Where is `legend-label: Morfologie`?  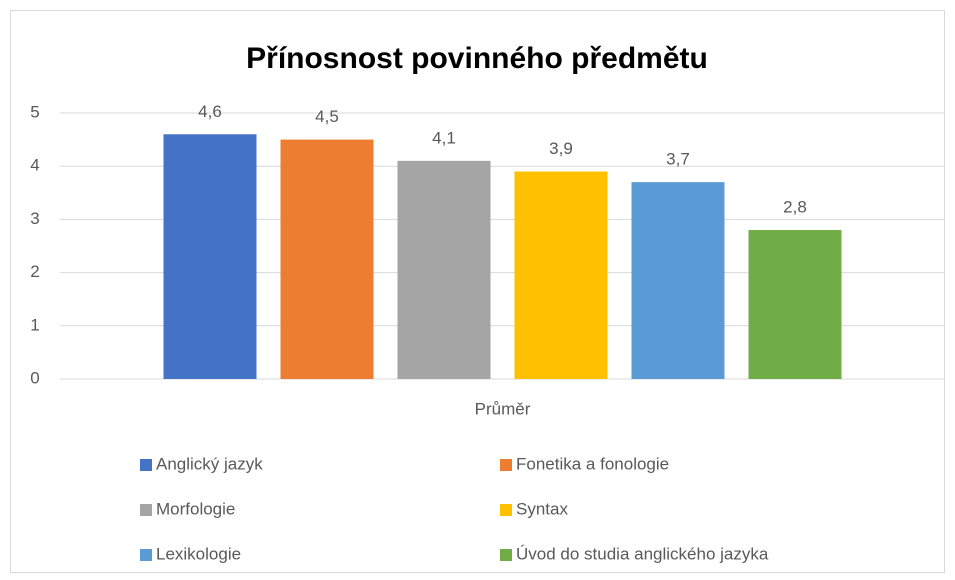 legend-label: Morfologie is located at coordinates (195, 508).